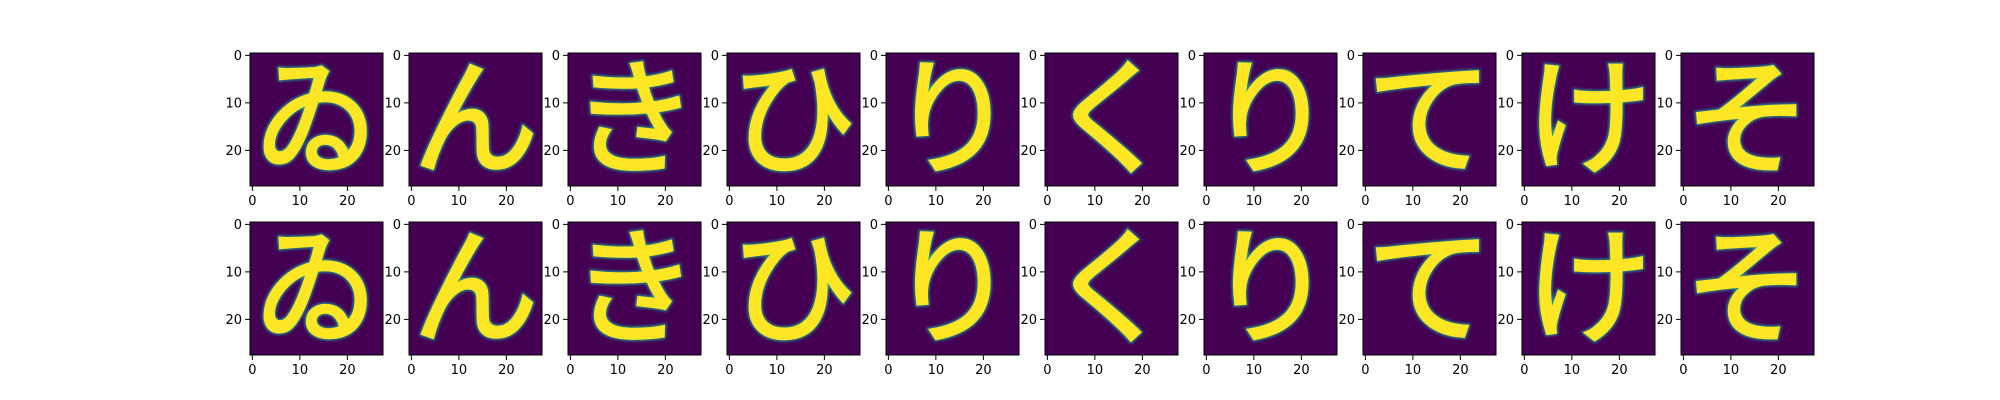 The height and width of the screenshot is (400, 2000). I want to click on glyph-image: て, so click(1430, 288).